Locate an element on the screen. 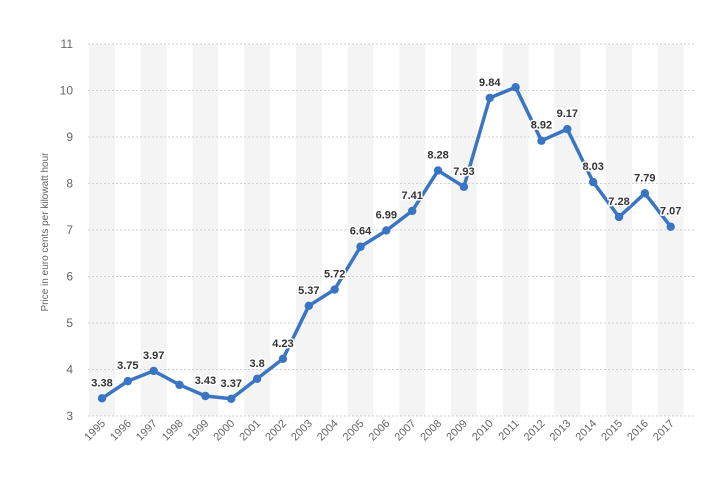 This screenshot has width=718, height=480. y-tick-label: 3 is located at coordinates (69, 416).